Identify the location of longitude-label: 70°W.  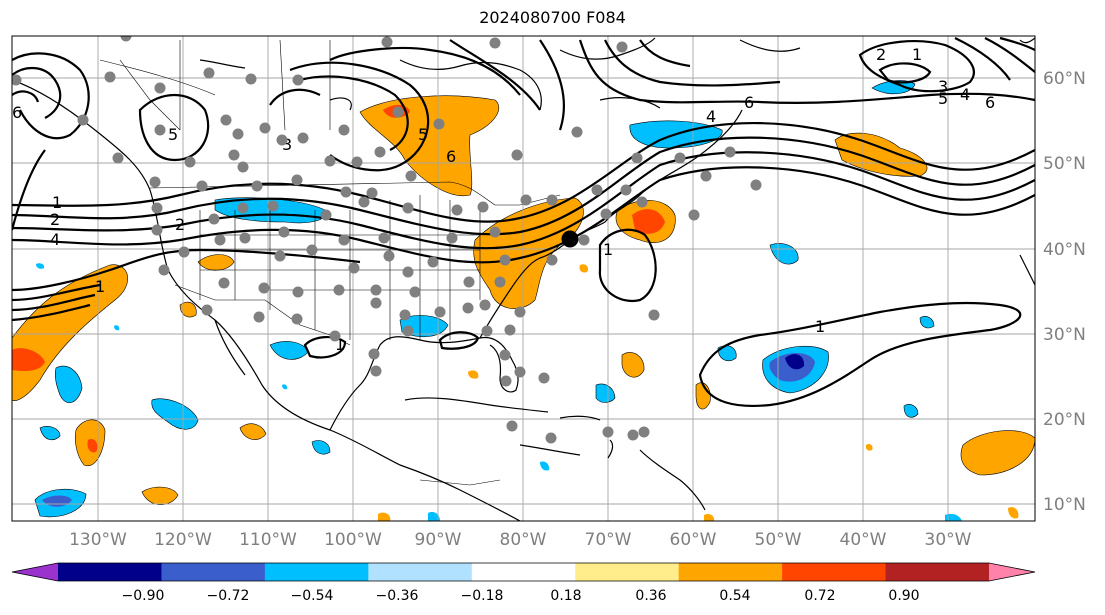
(608, 540).